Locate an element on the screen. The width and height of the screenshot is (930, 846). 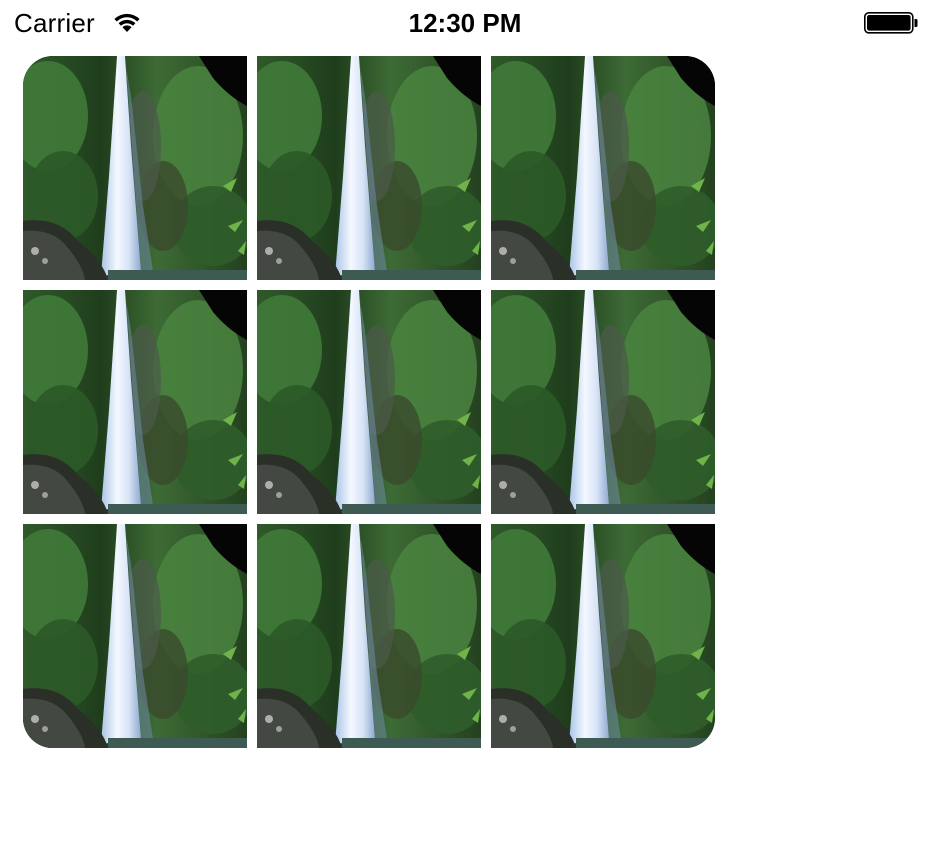
battery-icon is located at coordinates (891, 23).